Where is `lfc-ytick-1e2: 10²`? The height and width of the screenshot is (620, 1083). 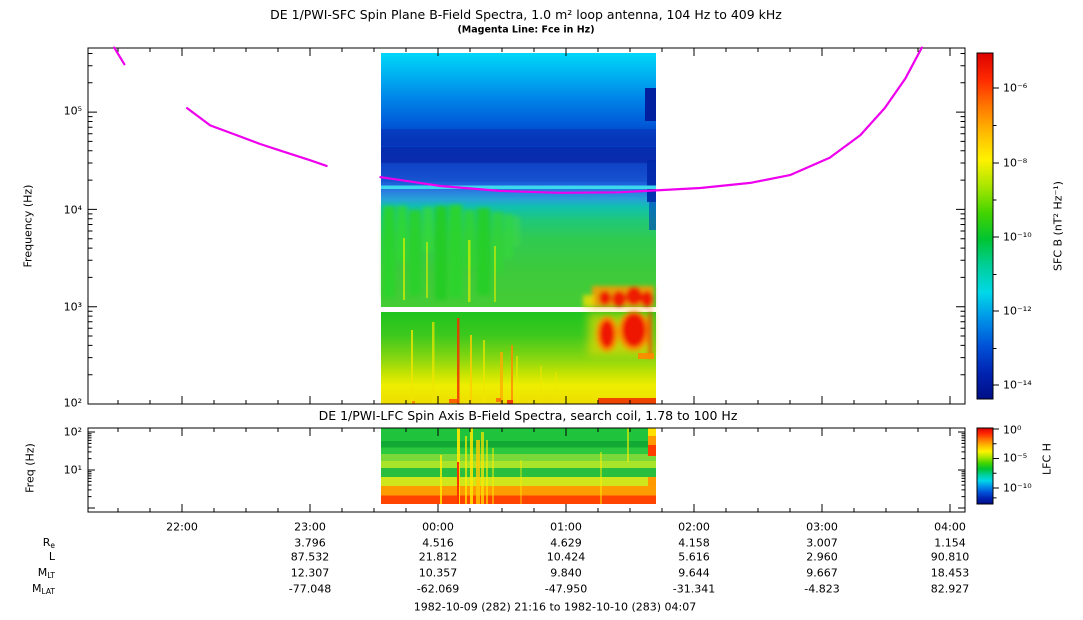
lfc-ytick-1e2: 10² is located at coordinates (72, 432).